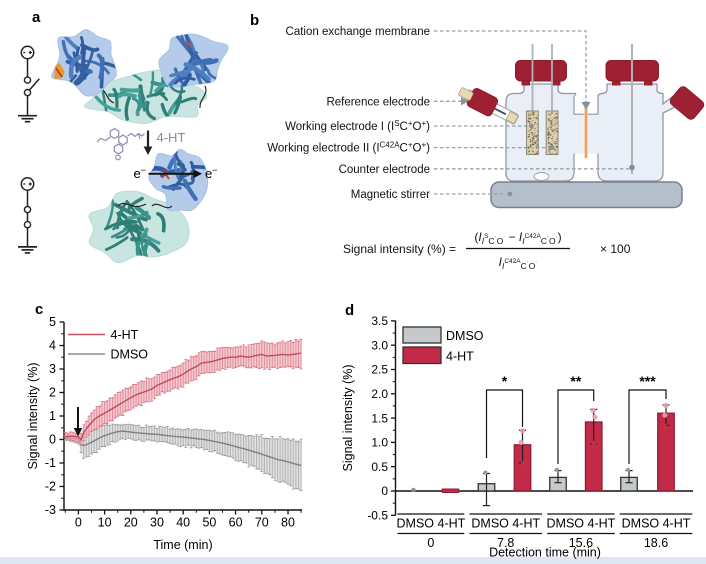  Describe the element at coordinates (288, 523) in the screenshot. I see `svg-text: 80` at that location.